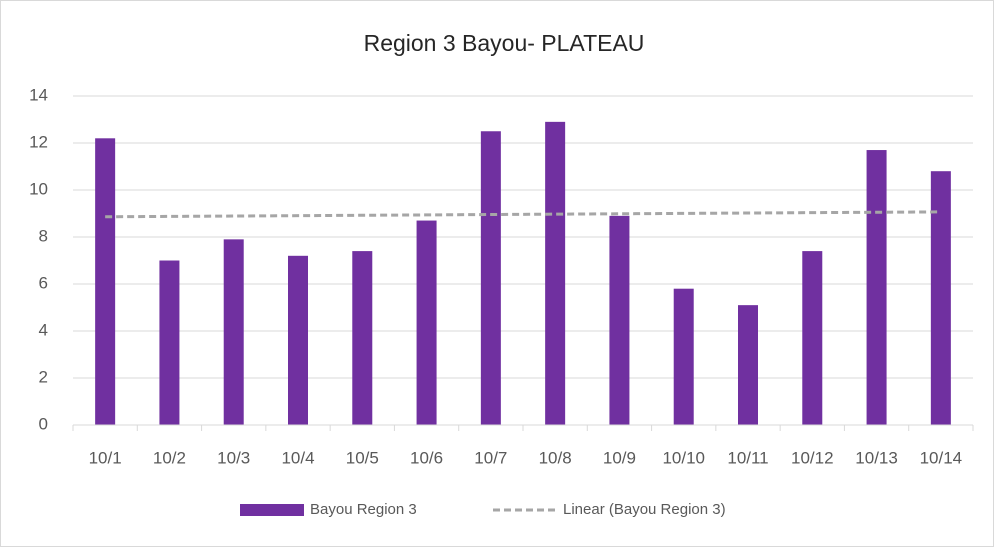  I want to click on legend-swatch, so click(272, 510).